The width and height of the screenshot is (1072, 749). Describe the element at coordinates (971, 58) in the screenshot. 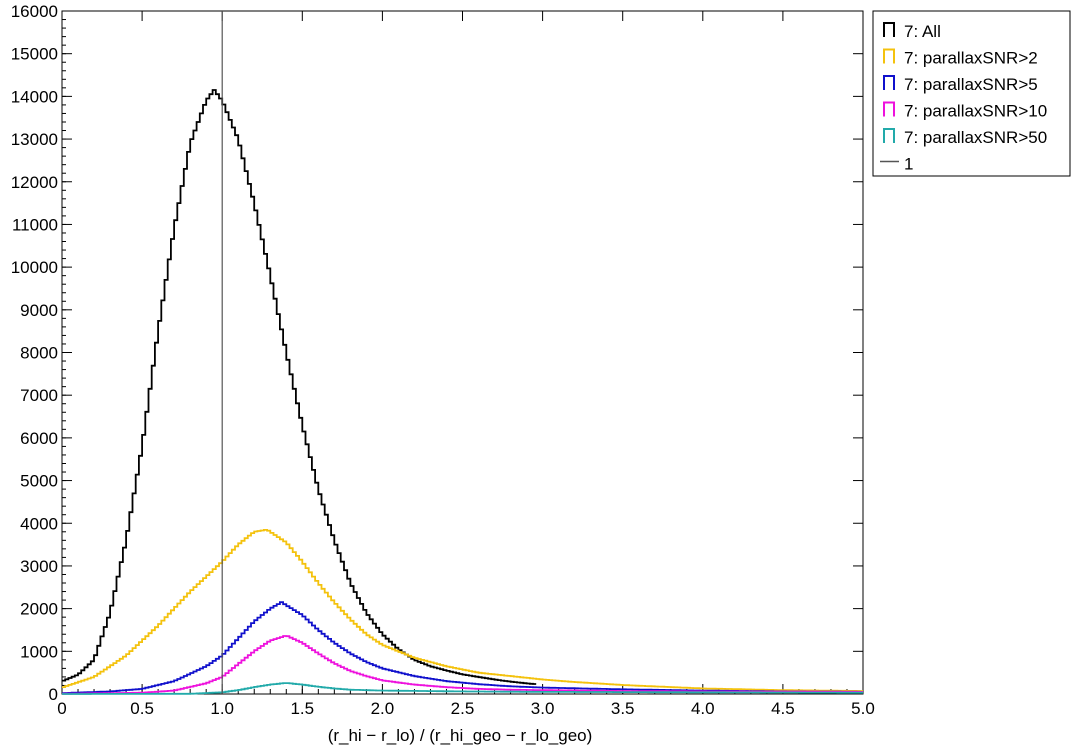

I see `legend-label-1: 7: parallaxSNR>2` at that location.